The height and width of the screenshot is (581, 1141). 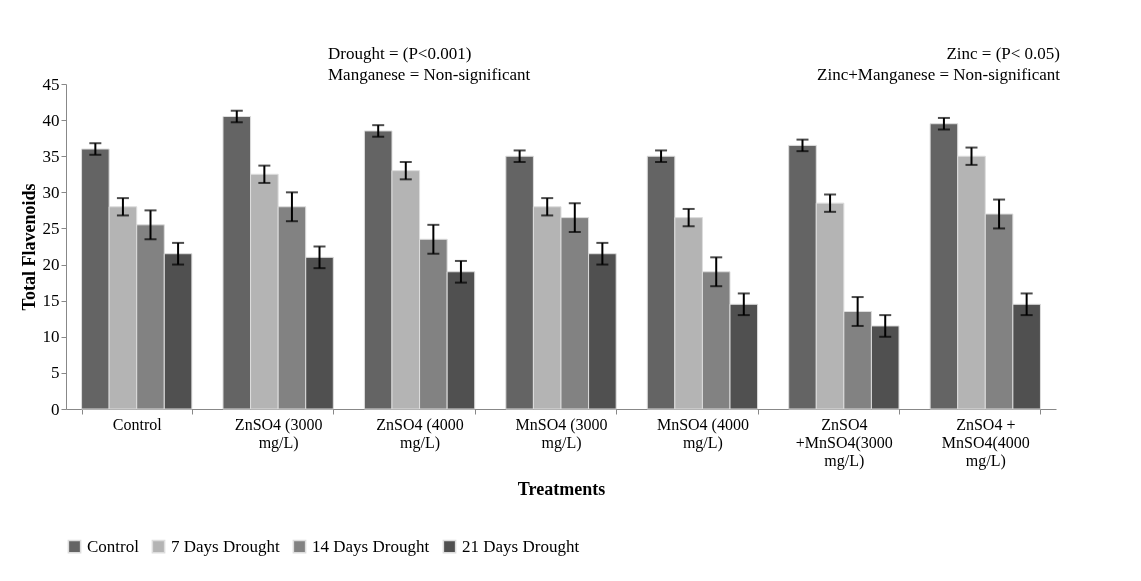 What do you see at coordinates (429, 74) in the screenshot?
I see `text: Manganese = Non-significant` at bounding box center [429, 74].